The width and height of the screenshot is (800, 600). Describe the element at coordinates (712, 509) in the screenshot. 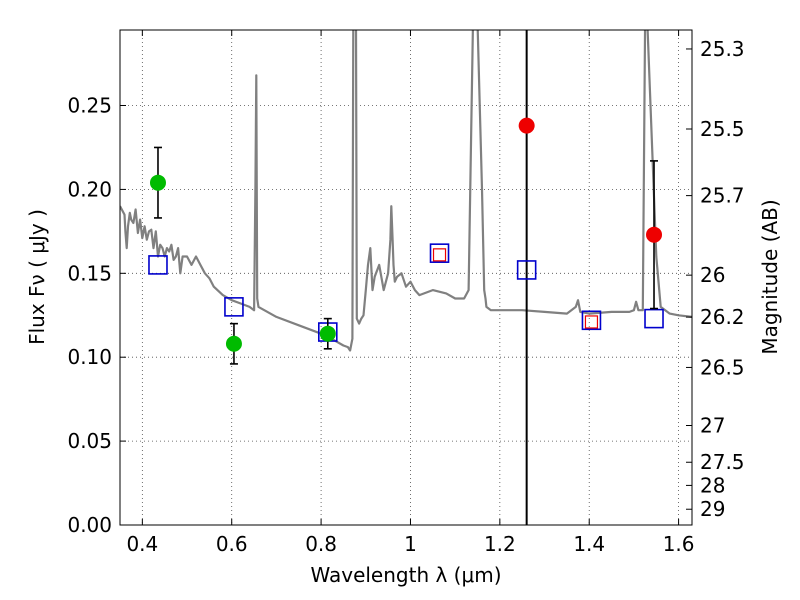

I see `right-tick-label: 29` at that location.